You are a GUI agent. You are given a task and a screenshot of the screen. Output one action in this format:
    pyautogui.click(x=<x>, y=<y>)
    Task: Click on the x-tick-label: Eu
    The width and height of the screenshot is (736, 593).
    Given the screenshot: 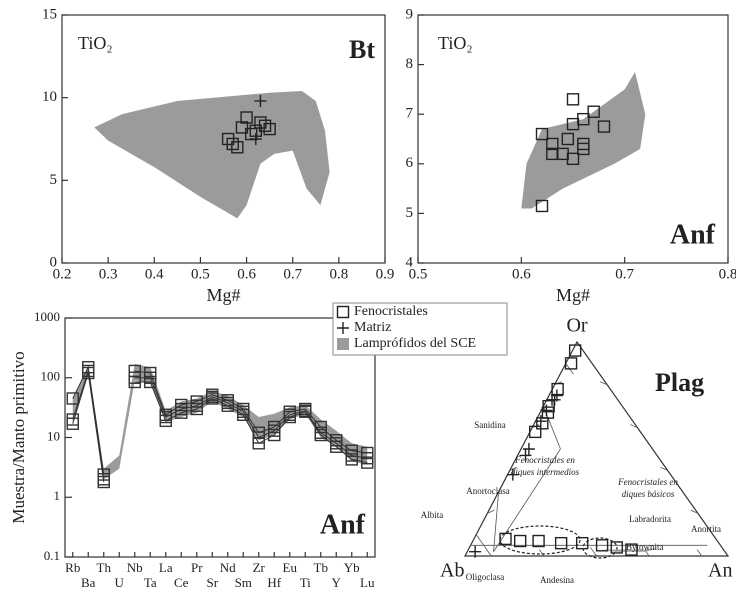 What is the action you would take?
    pyautogui.click(x=290, y=567)
    